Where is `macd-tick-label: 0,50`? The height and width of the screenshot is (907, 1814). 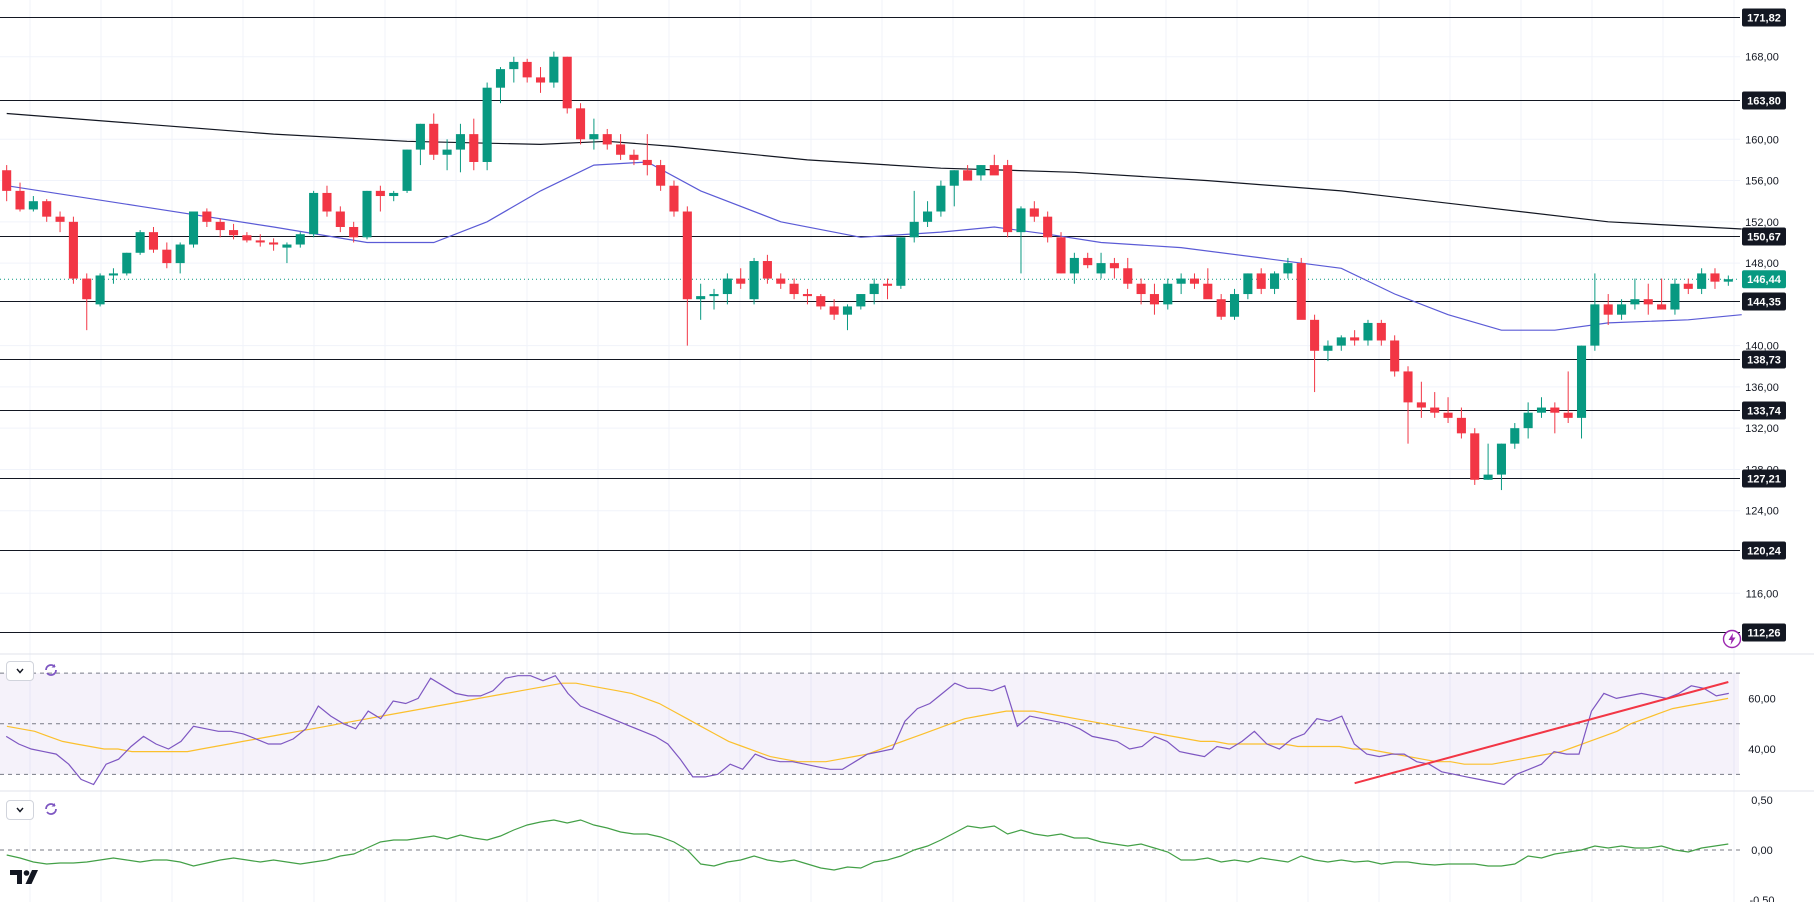
macd-tick-label: 0,50 is located at coordinates (1761, 801).